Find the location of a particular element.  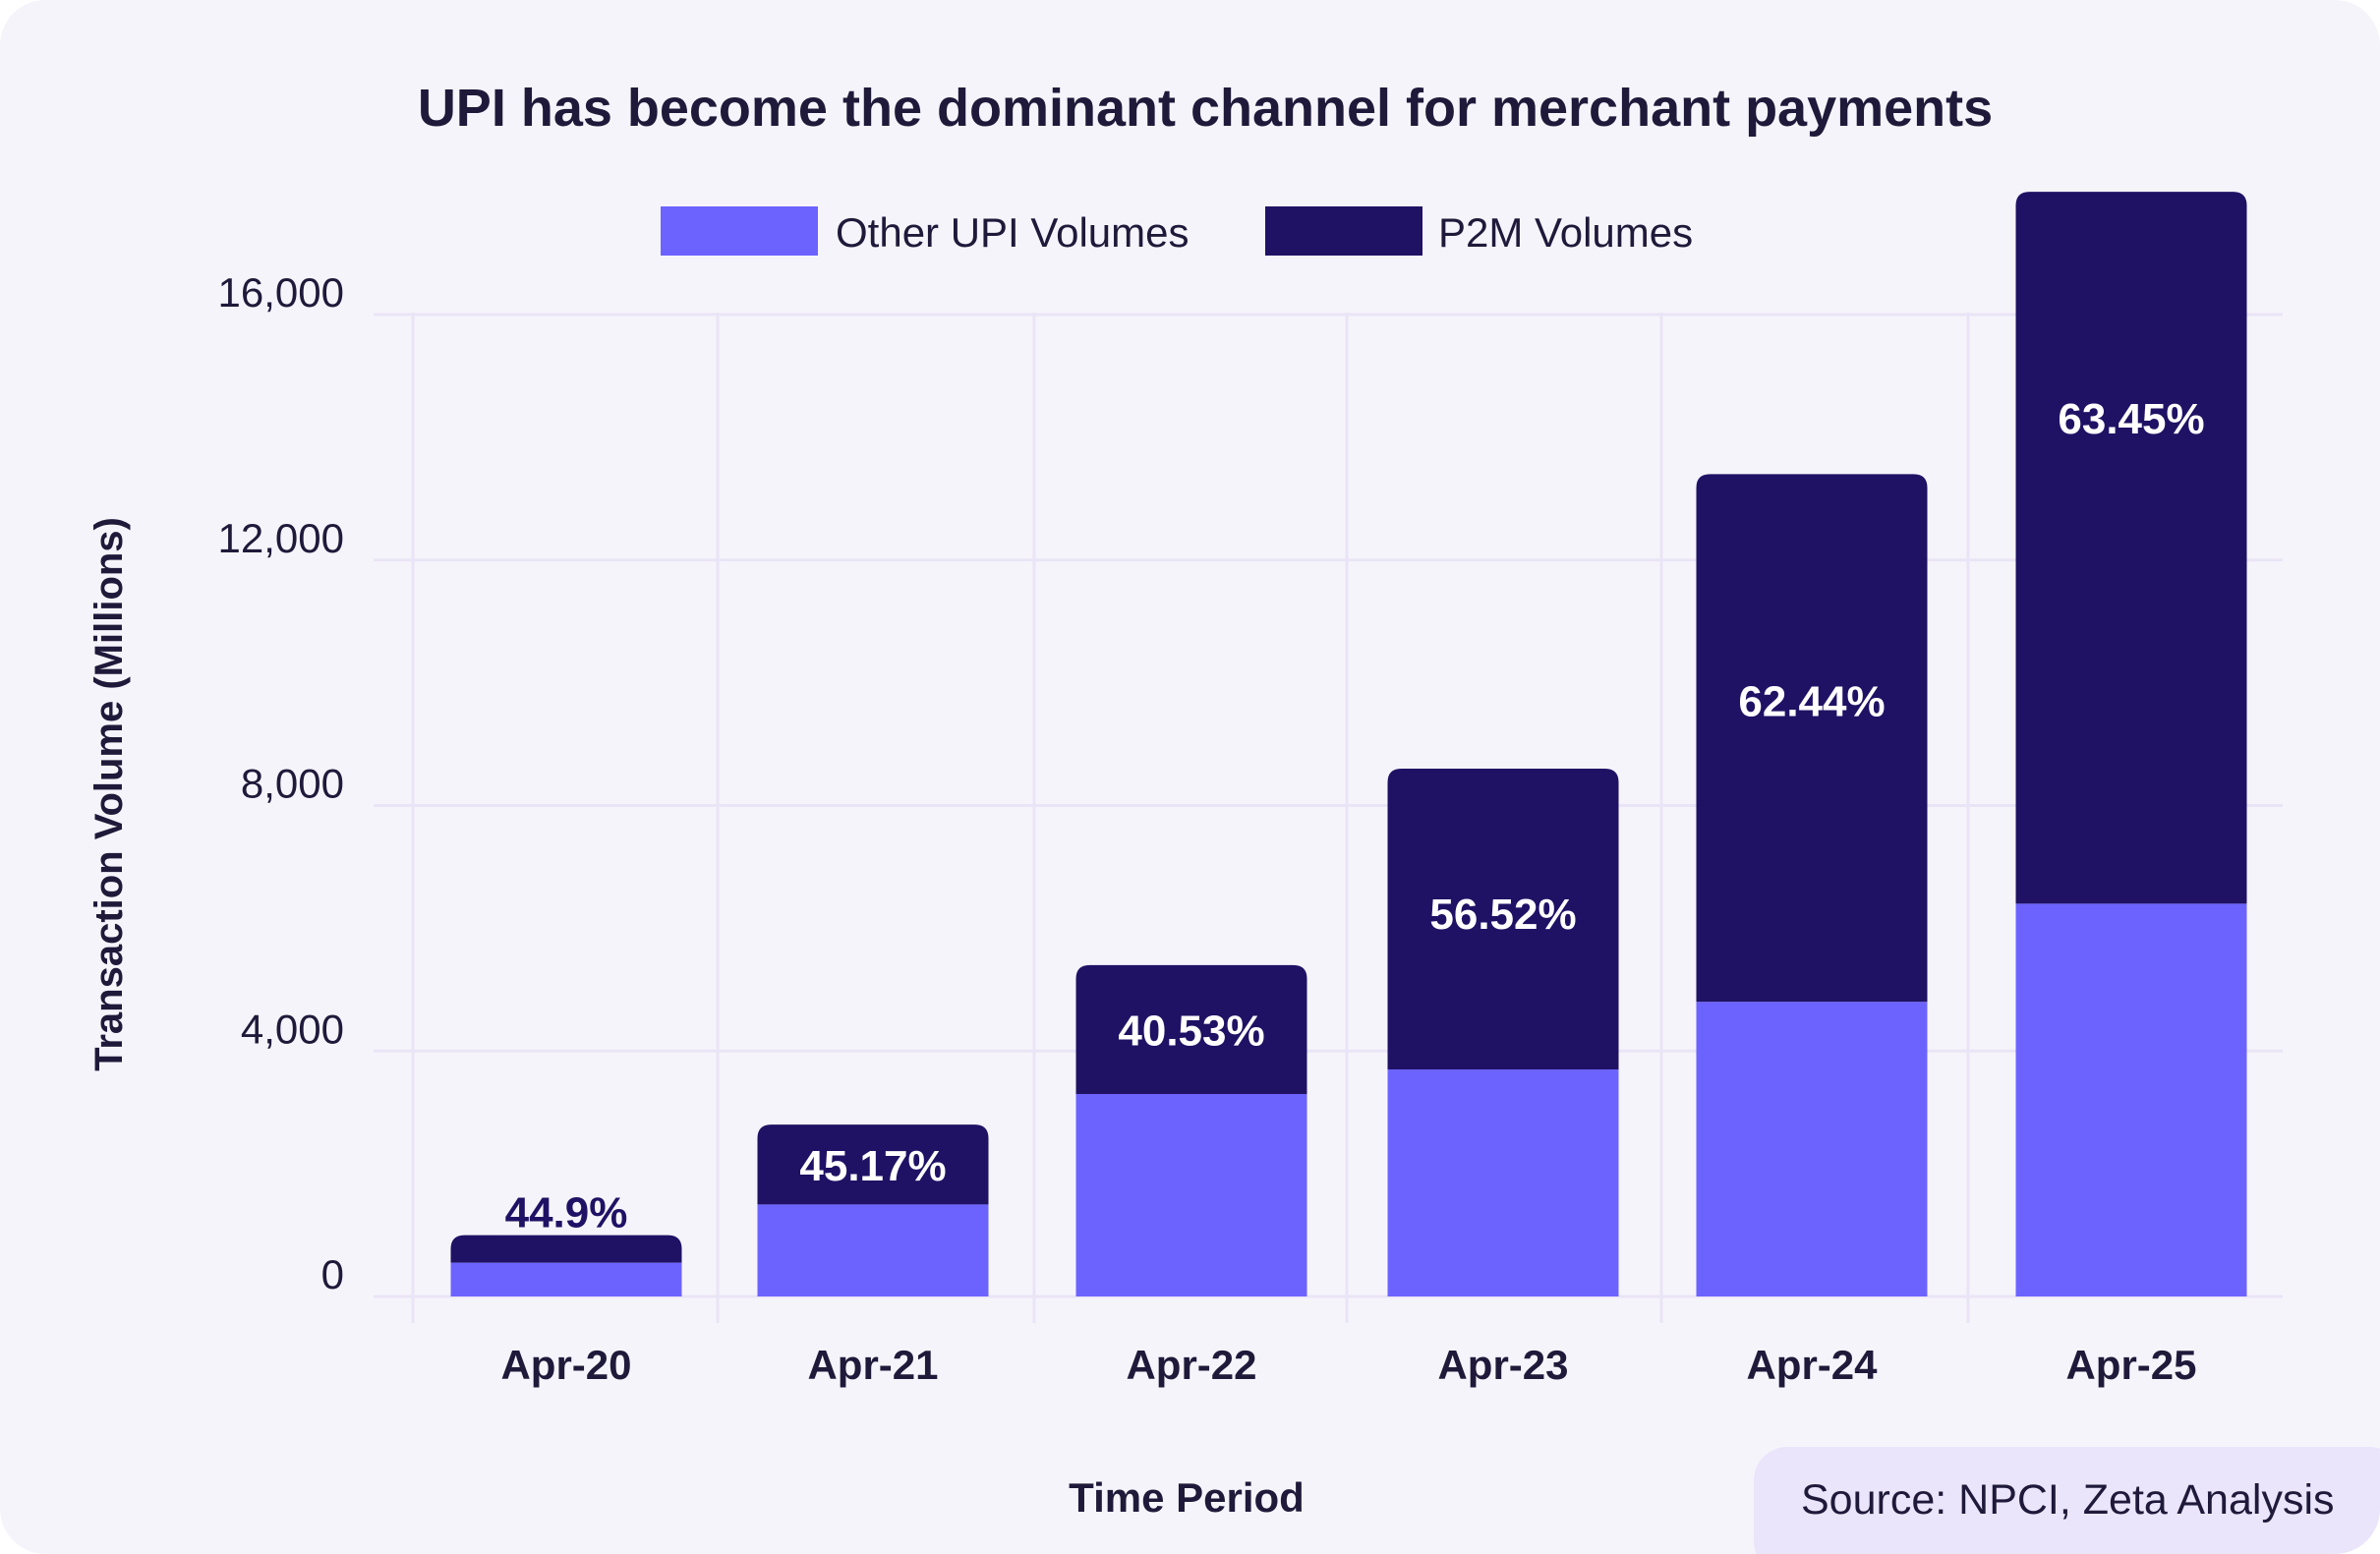

y-tick-label: 8,000 is located at coordinates (292, 784).